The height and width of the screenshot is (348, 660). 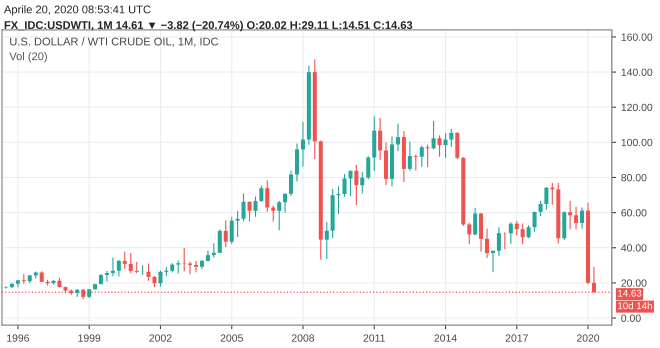 What do you see at coordinates (630, 293) in the screenshot?
I see `ref-line-label: 14.63` at bounding box center [630, 293].